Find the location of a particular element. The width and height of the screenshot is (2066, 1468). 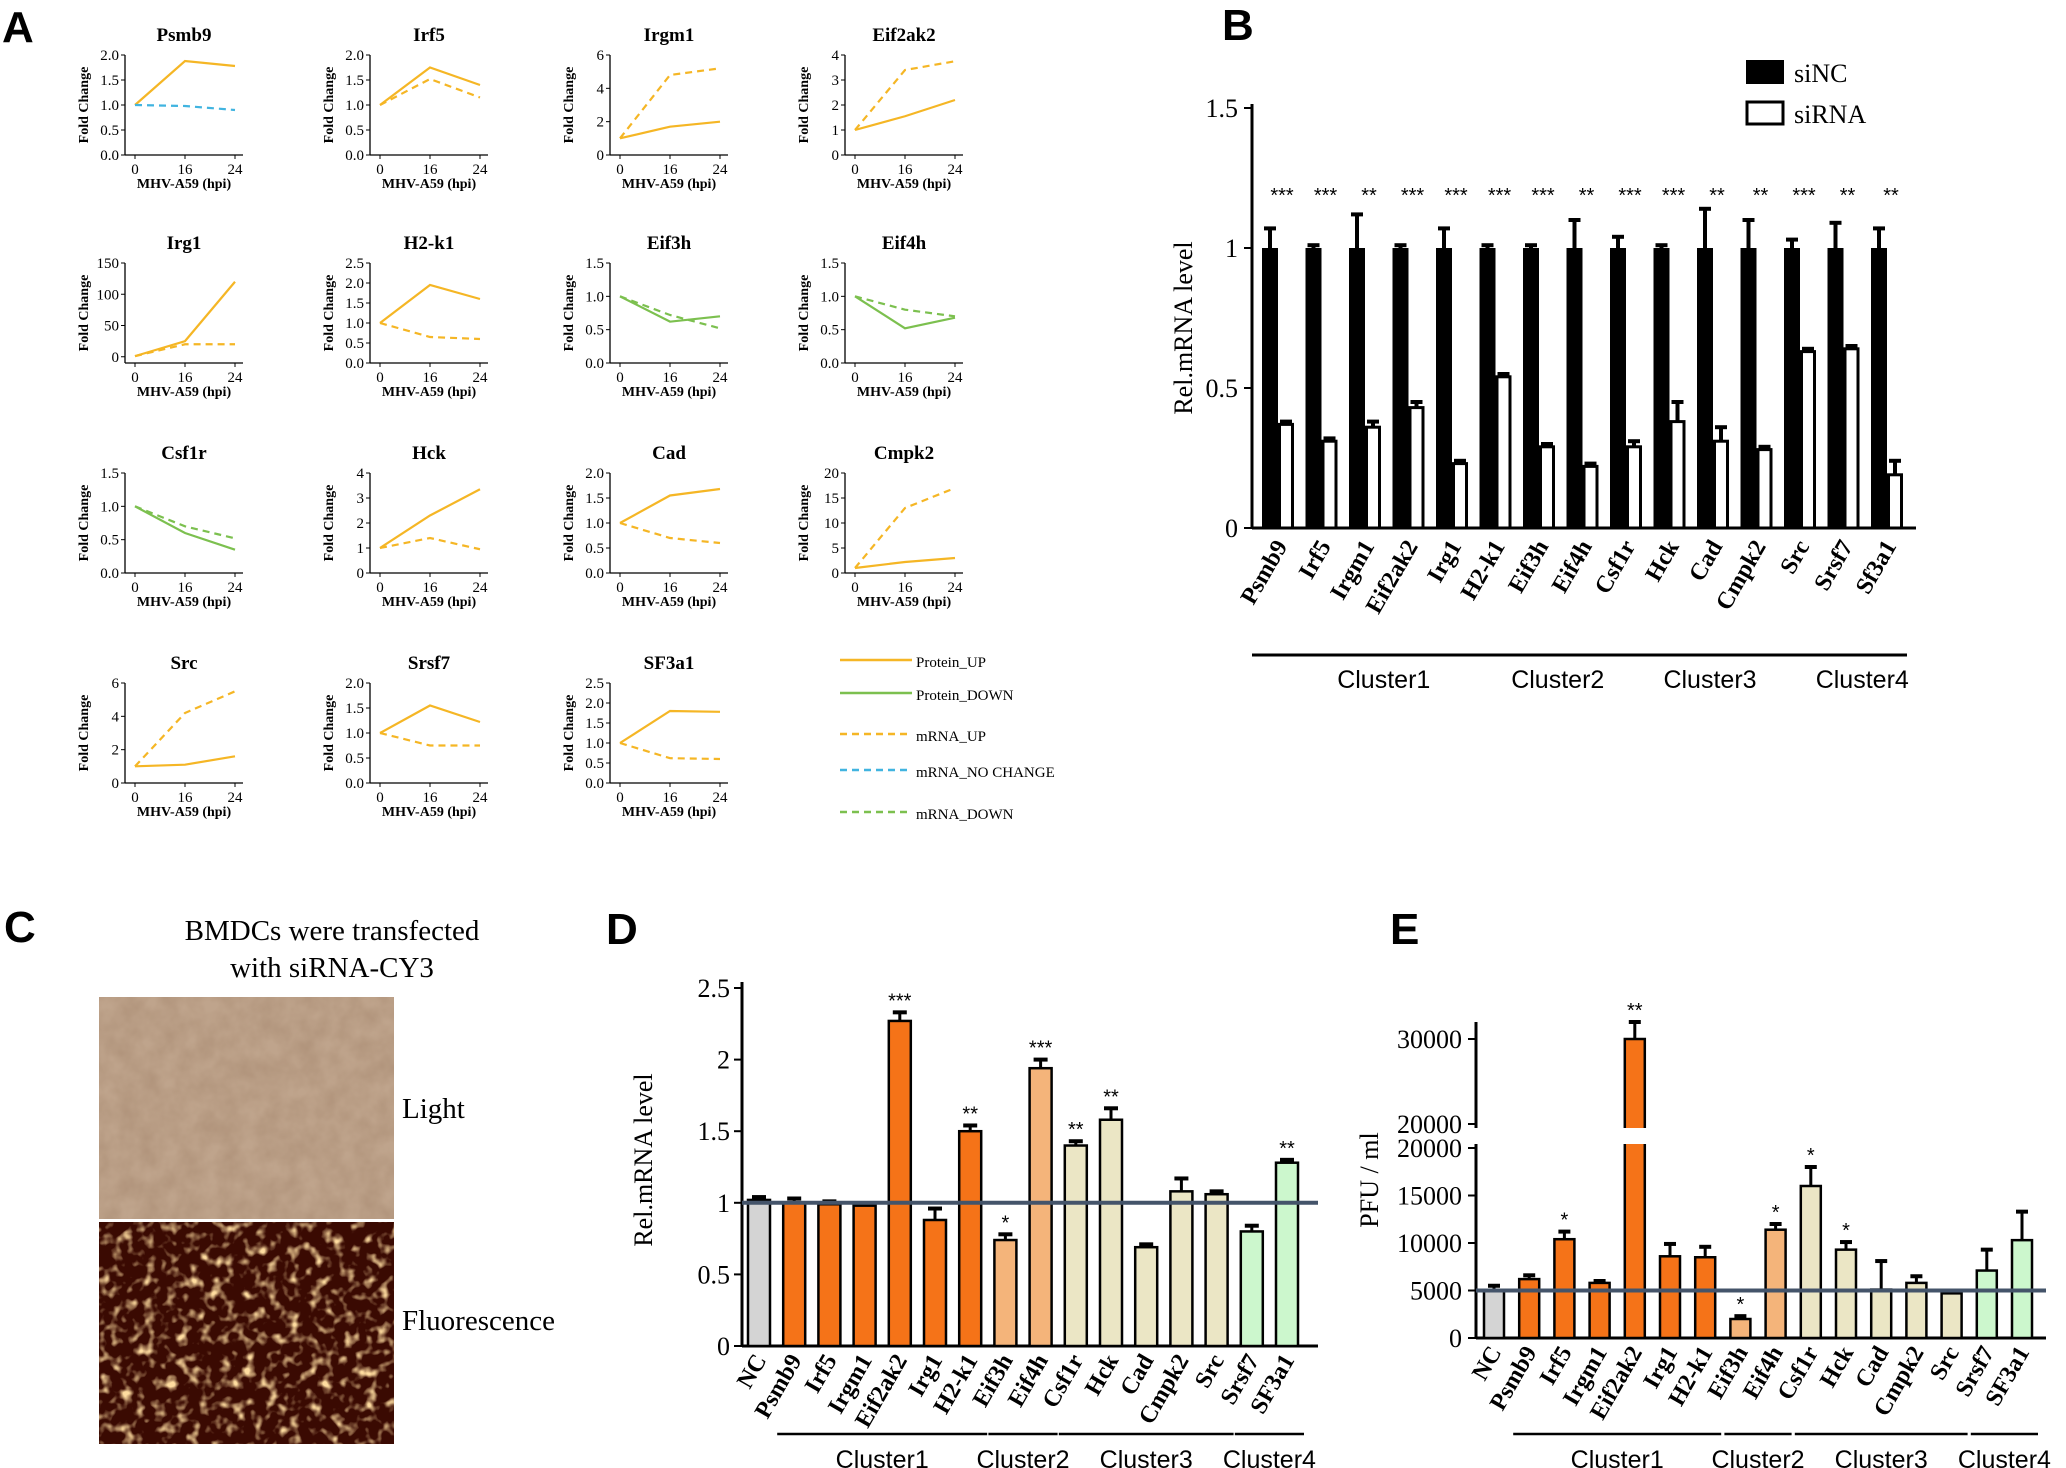

bar-csf1r is located at coordinates (1076, 1246).